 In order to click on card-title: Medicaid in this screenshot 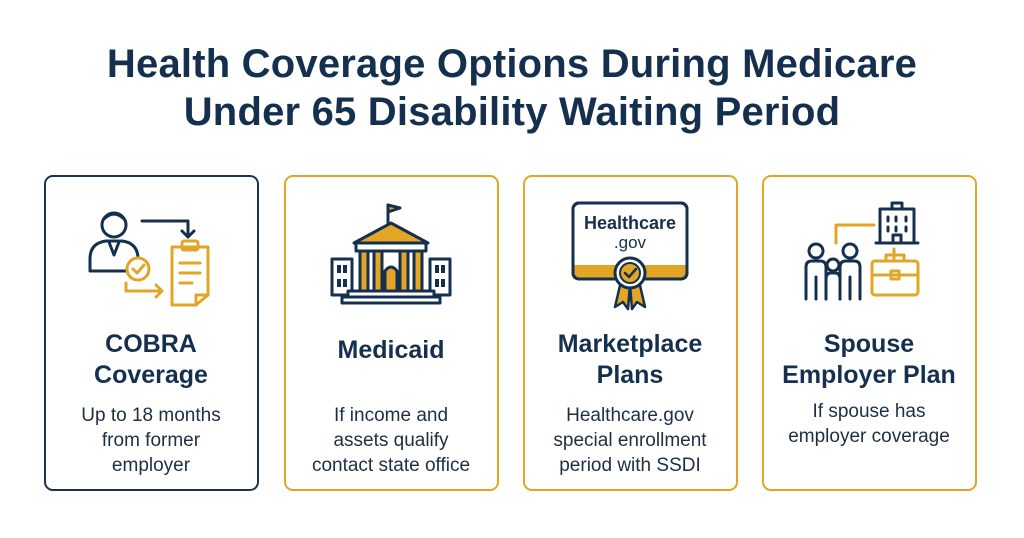, I will do `click(391, 350)`.